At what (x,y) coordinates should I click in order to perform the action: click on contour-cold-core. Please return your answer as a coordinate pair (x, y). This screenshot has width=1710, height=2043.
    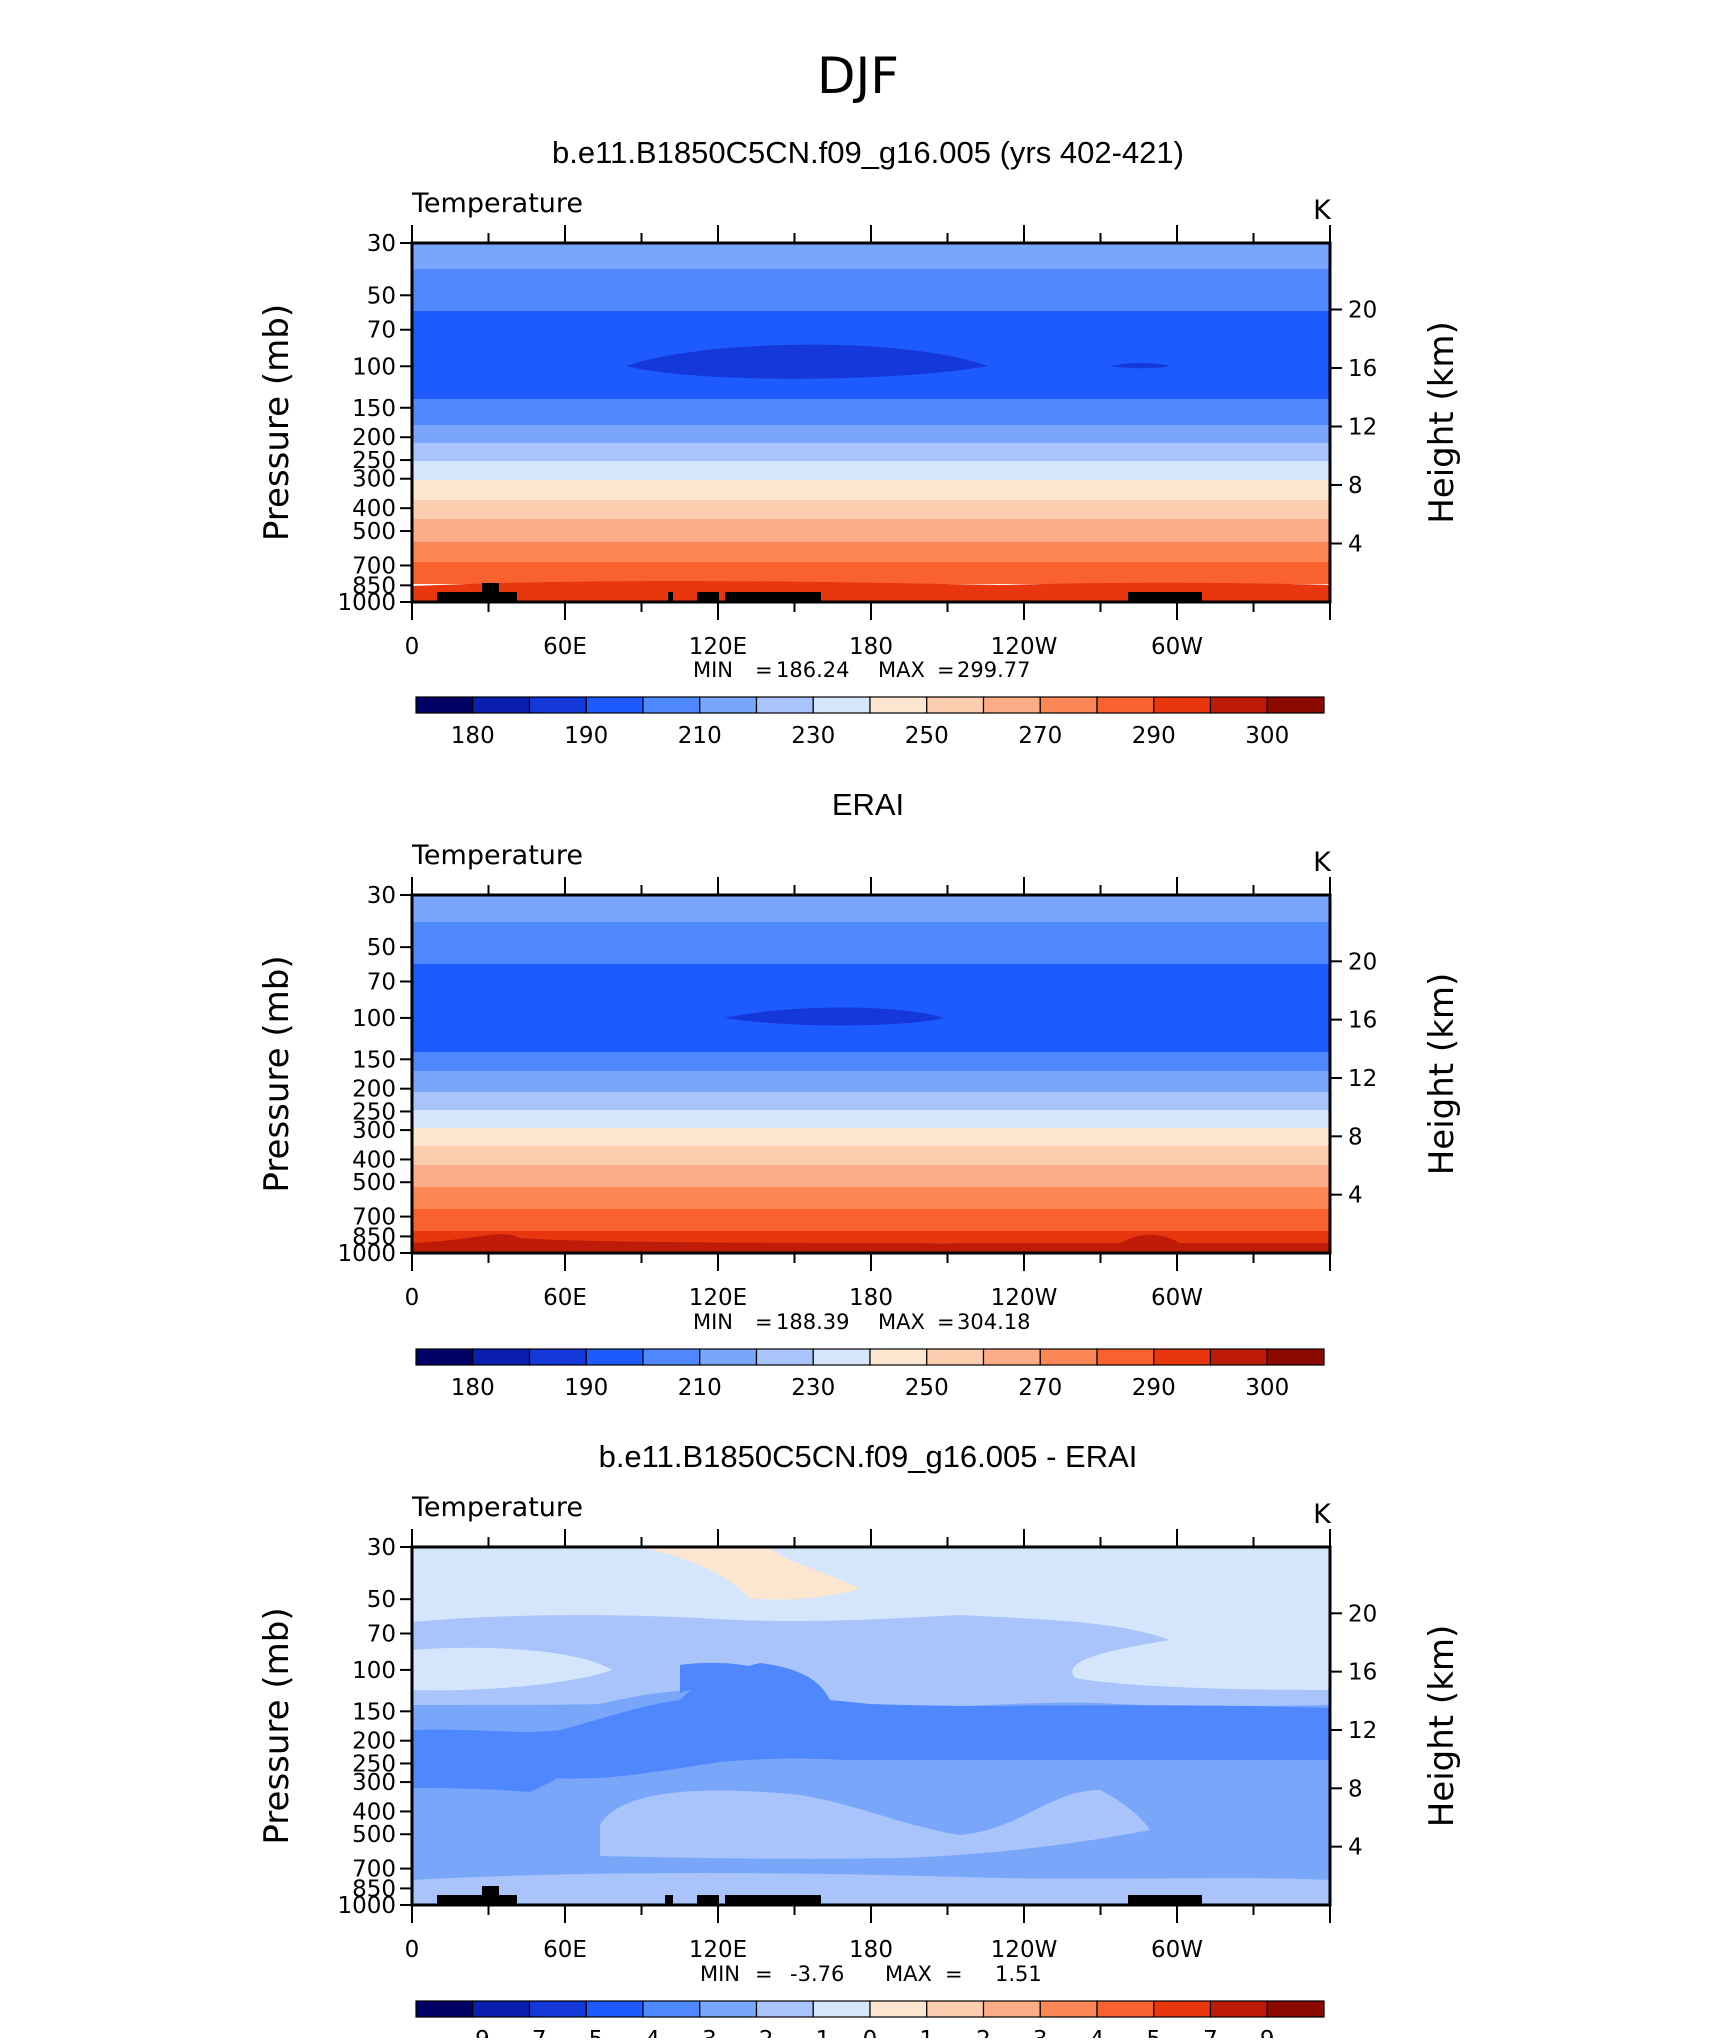
    Looking at the image, I should click on (807, 361).